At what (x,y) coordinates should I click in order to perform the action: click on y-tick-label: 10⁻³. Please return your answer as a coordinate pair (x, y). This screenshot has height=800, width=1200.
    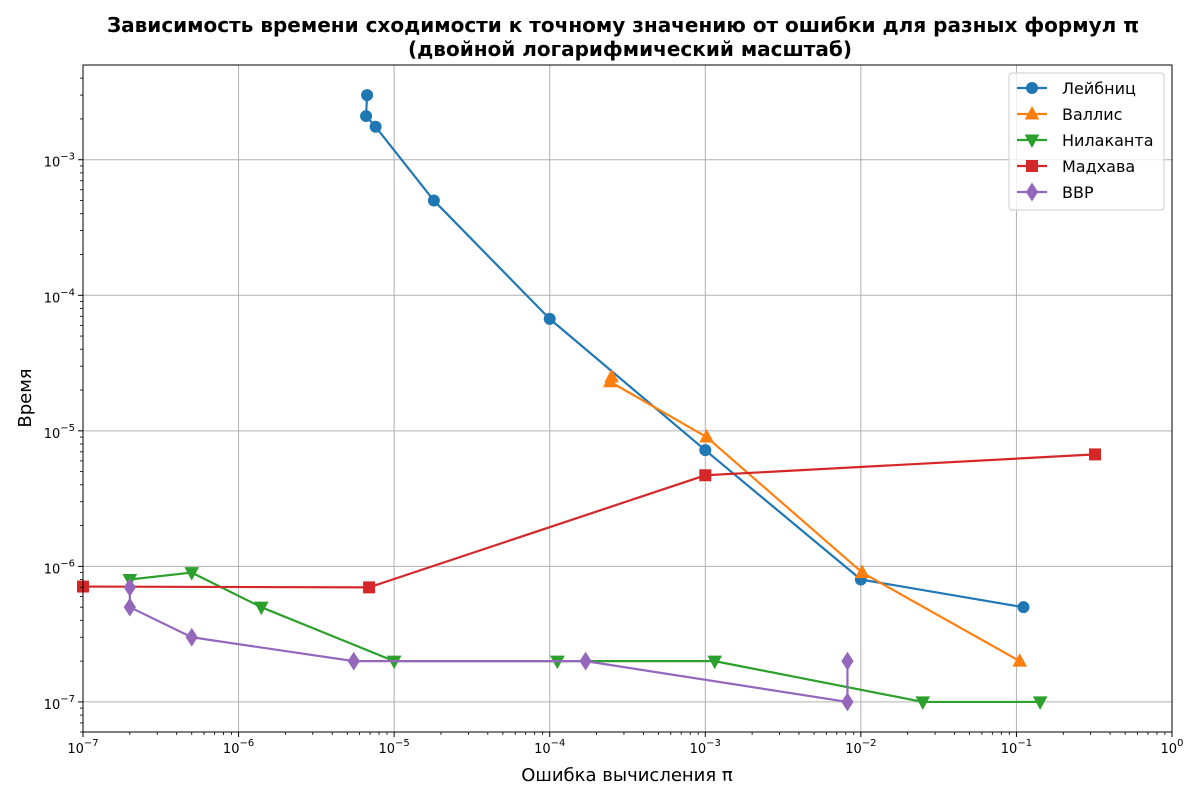
    Looking at the image, I should click on (59, 161).